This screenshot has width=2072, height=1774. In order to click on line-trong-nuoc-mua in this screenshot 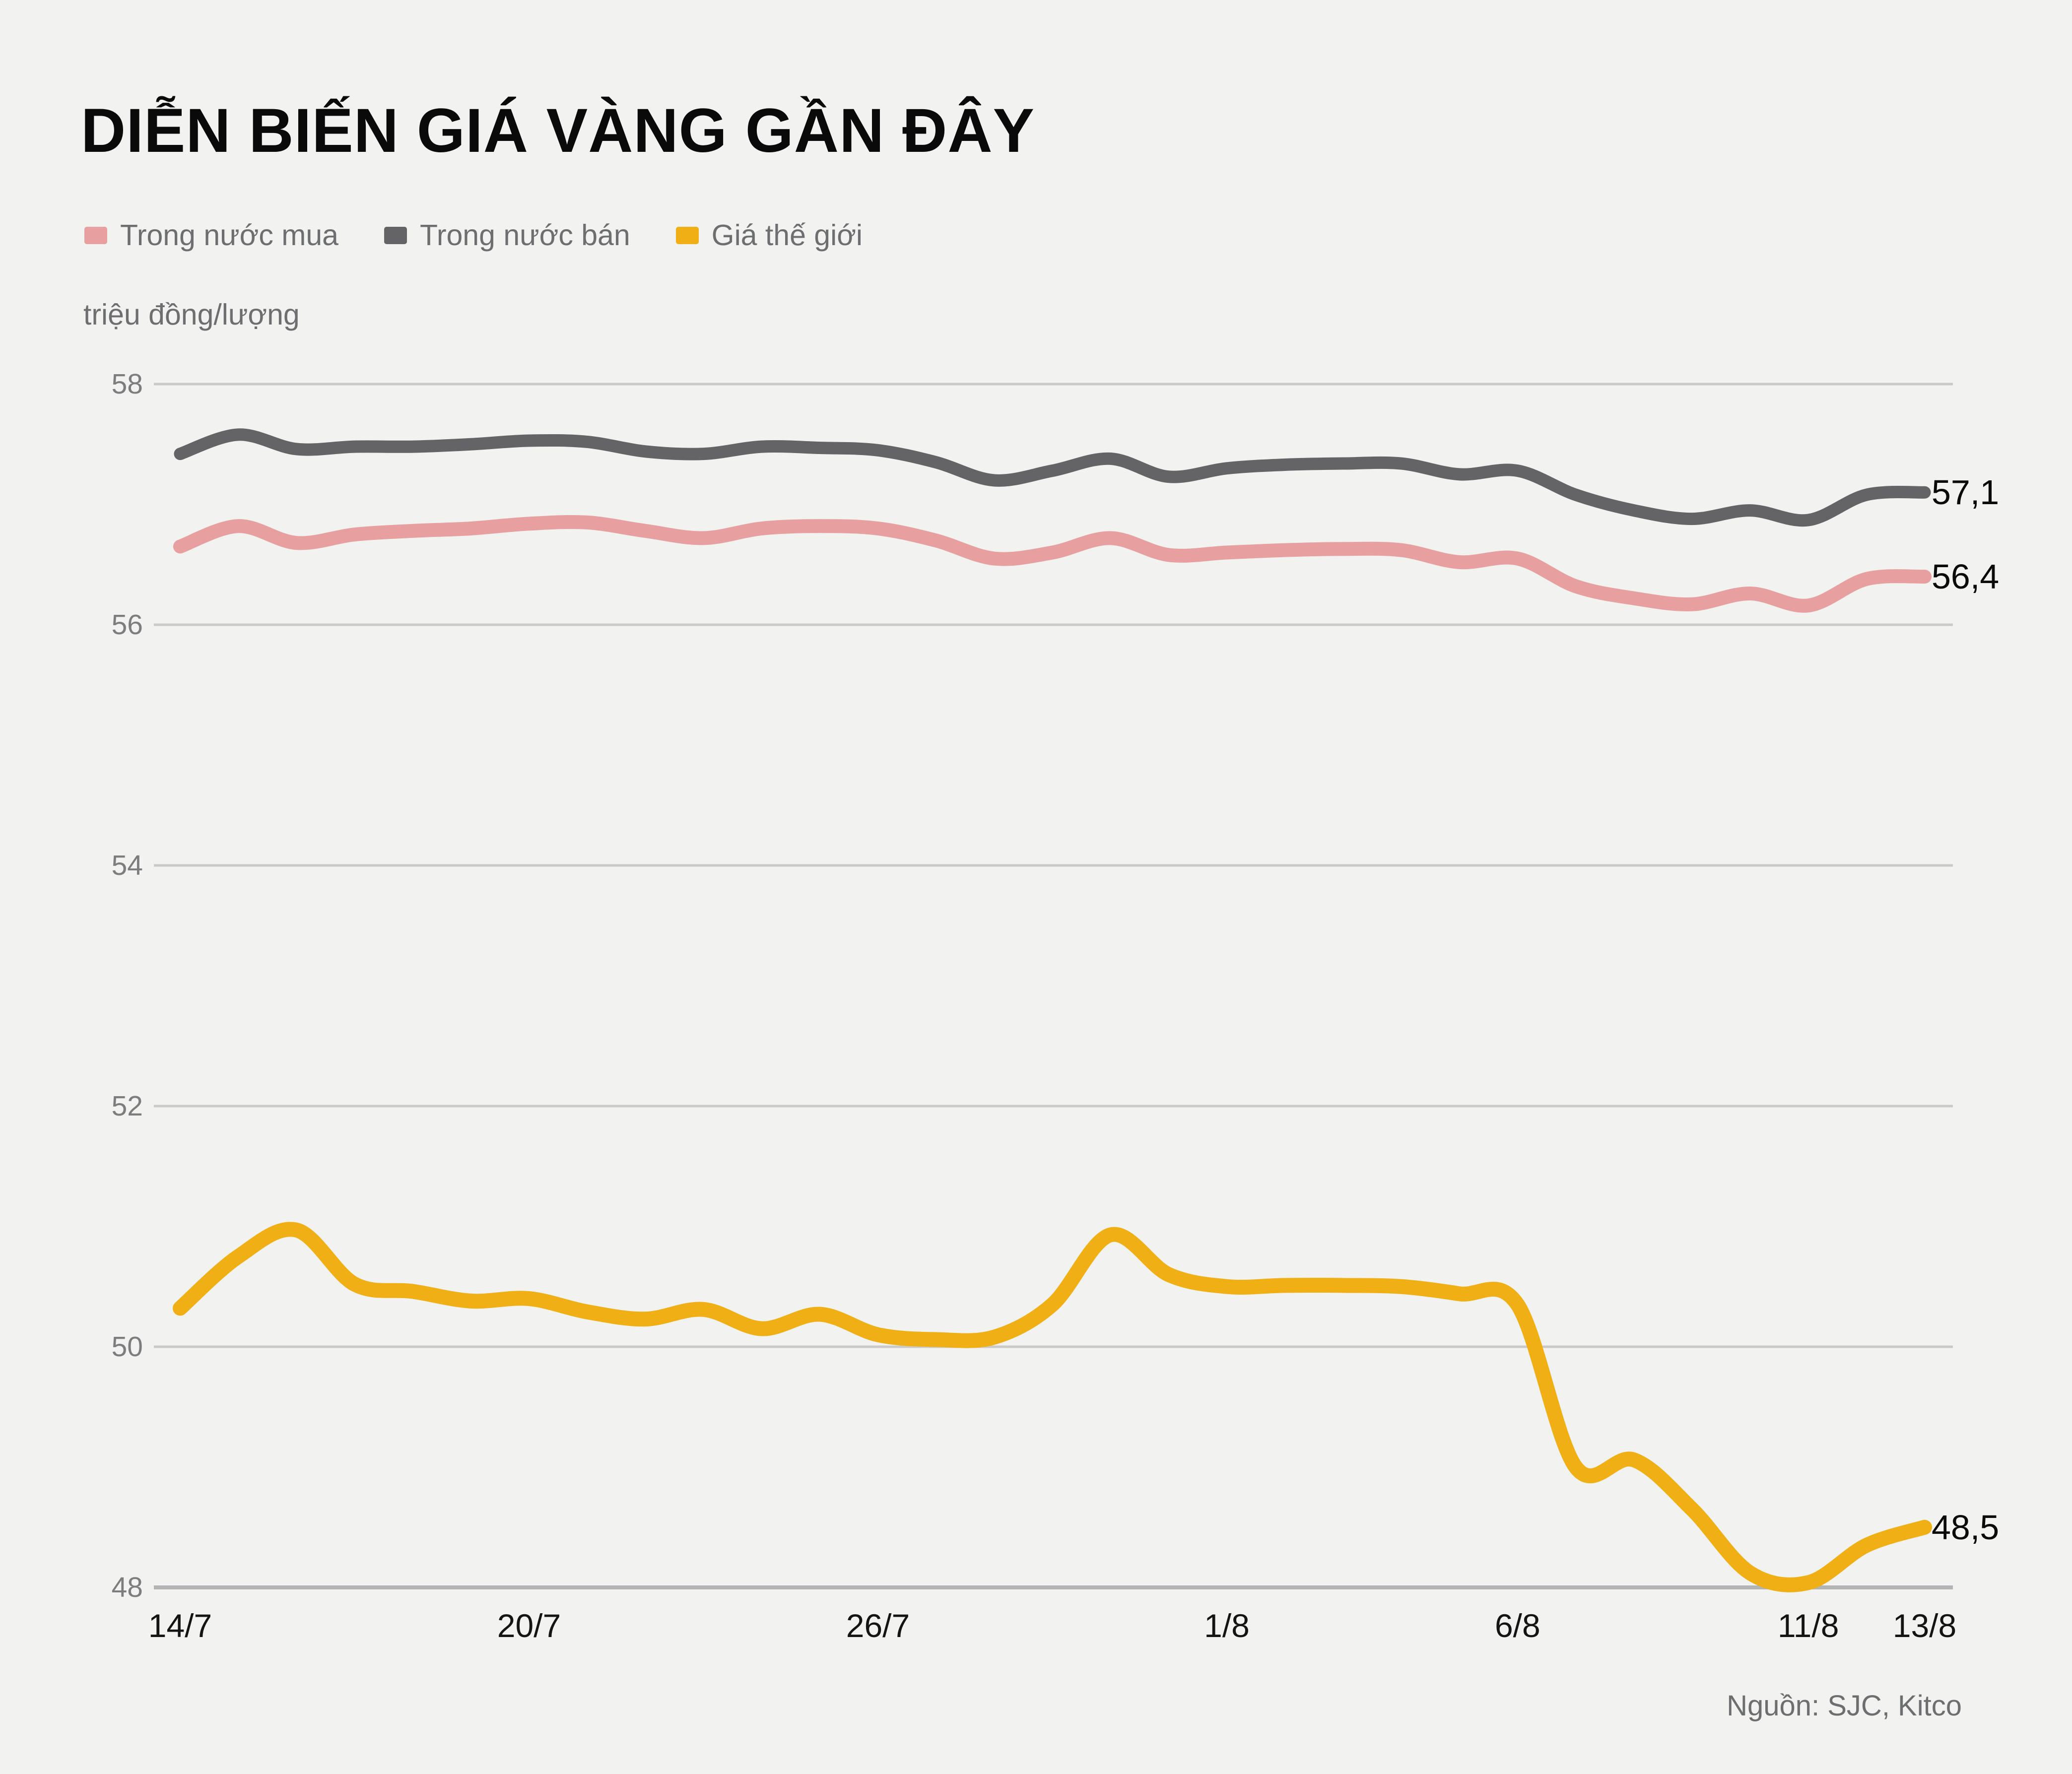, I will do `click(1052, 564)`.